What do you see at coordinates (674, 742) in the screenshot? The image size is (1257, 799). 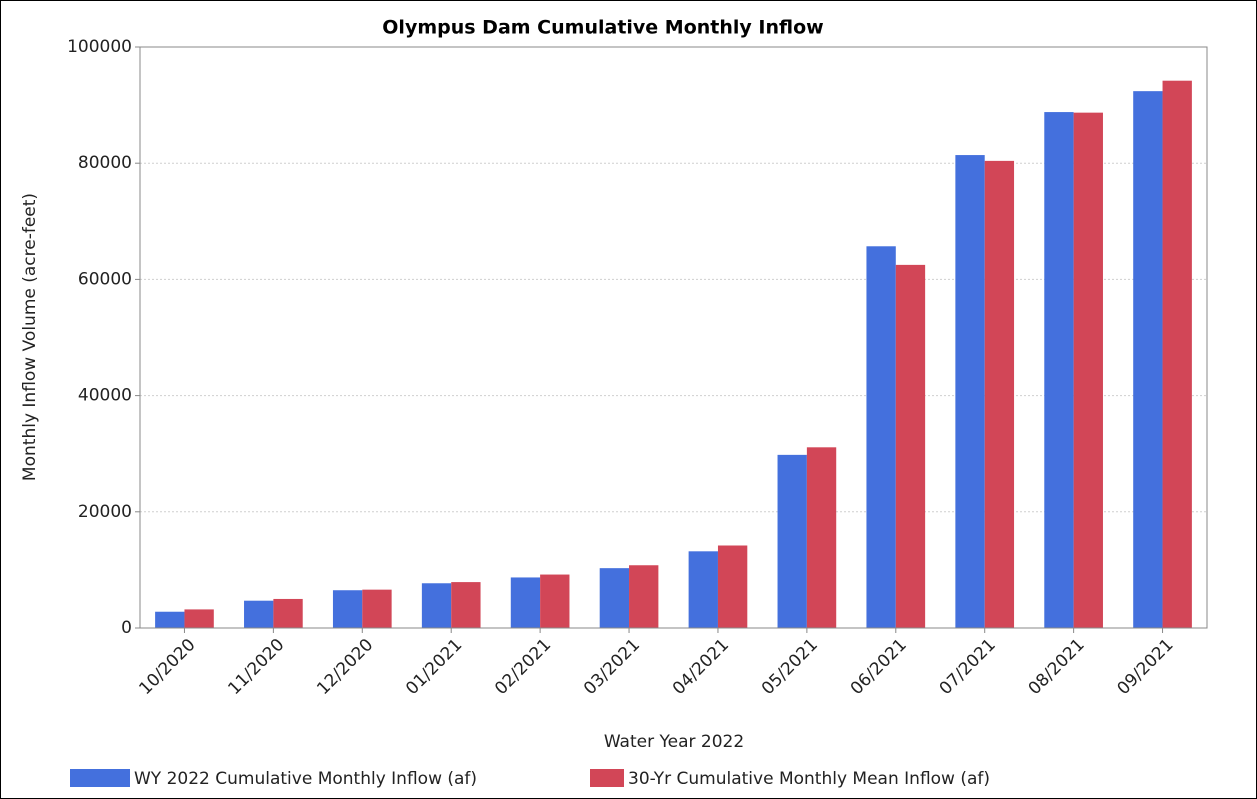 I see `x-axis-title: Water Year 2022` at bounding box center [674, 742].